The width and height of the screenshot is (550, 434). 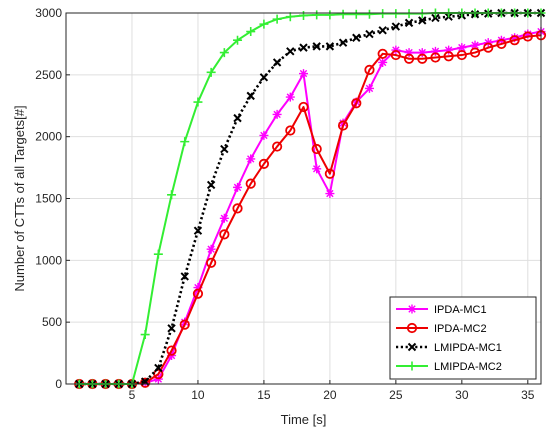 What do you see at coordinates (396, 395) in the screenshot?
I see `x-tick-label: 25` at bounding box center [396, 395].